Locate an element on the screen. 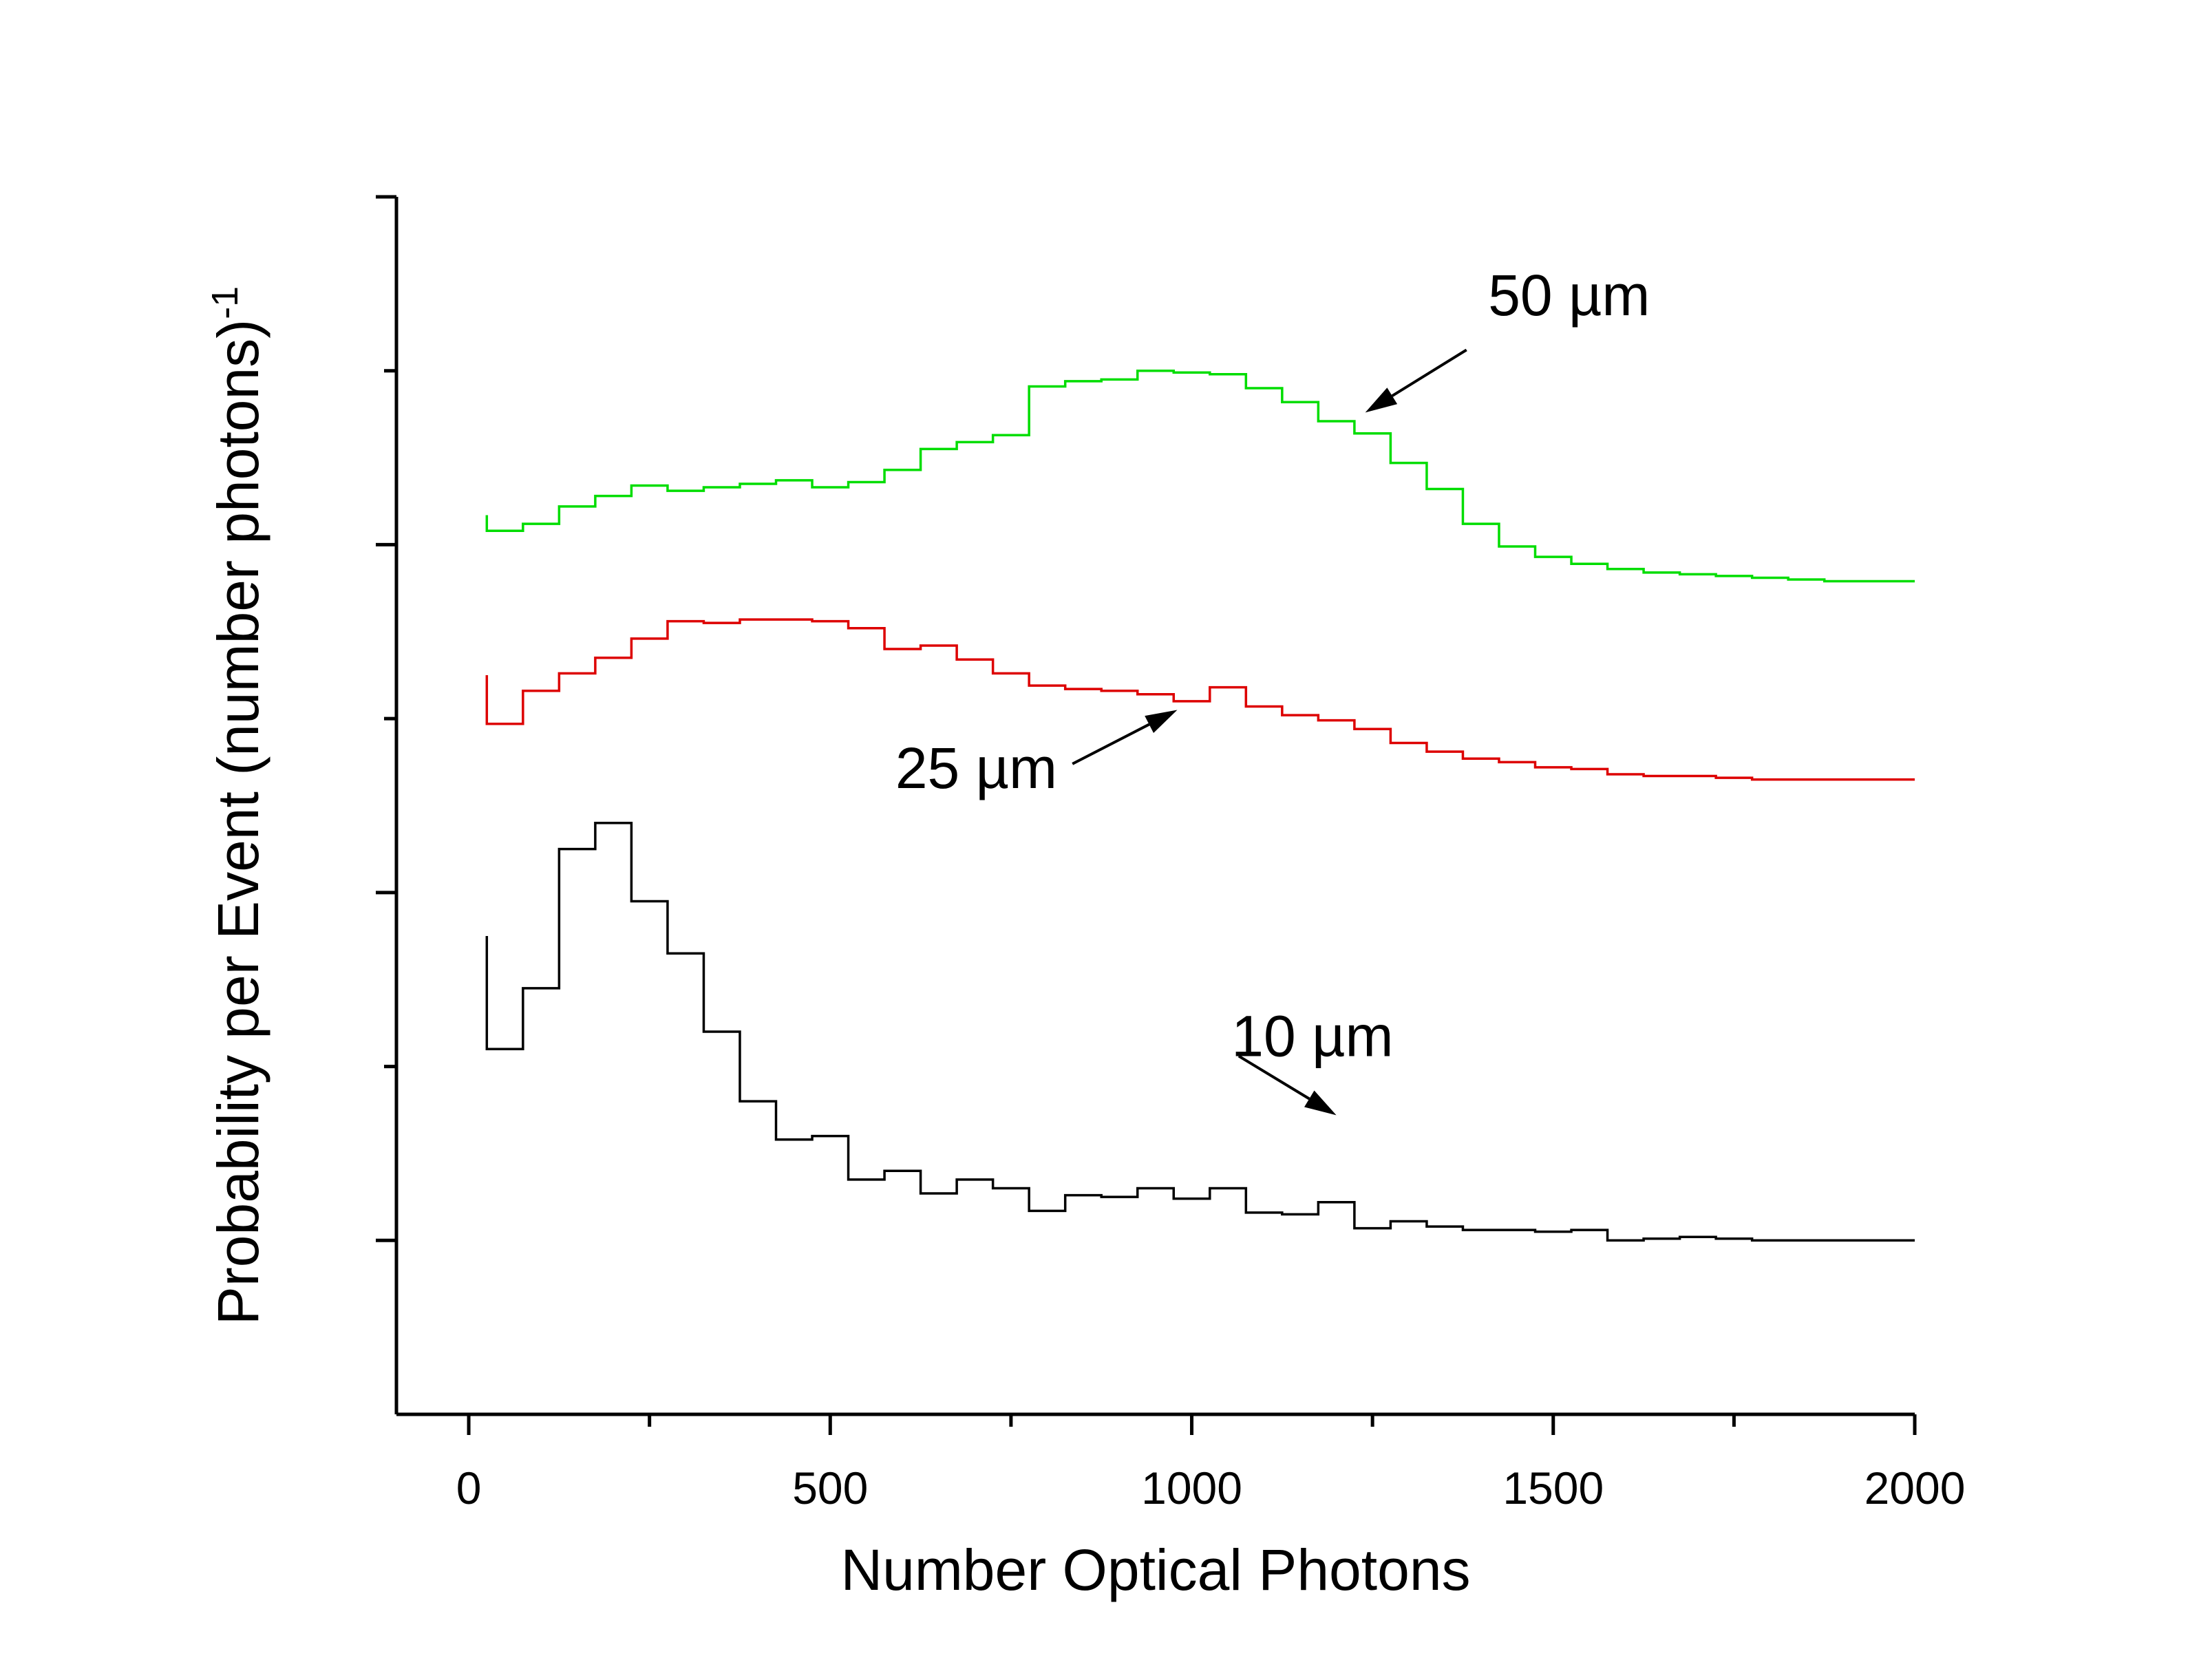  x-tick-label: 1500 is located at coordinates (1553, 1488).